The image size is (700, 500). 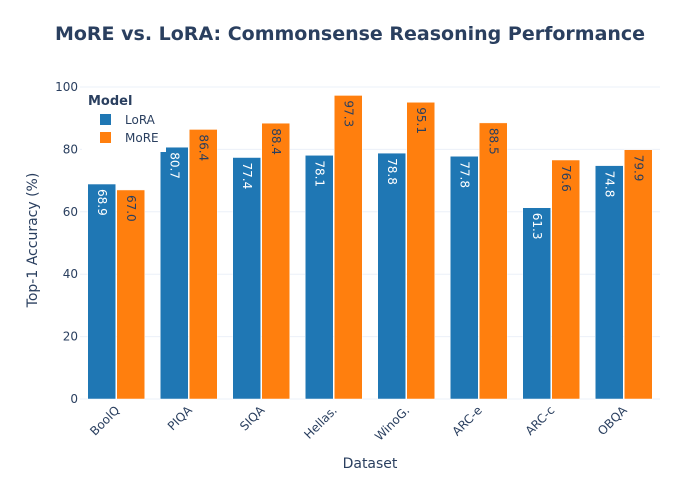 What do you see at coordinates (392, 423) in the screenshot?
I see `x-tick-label: WinoG.` at bounding box center [392, 423].